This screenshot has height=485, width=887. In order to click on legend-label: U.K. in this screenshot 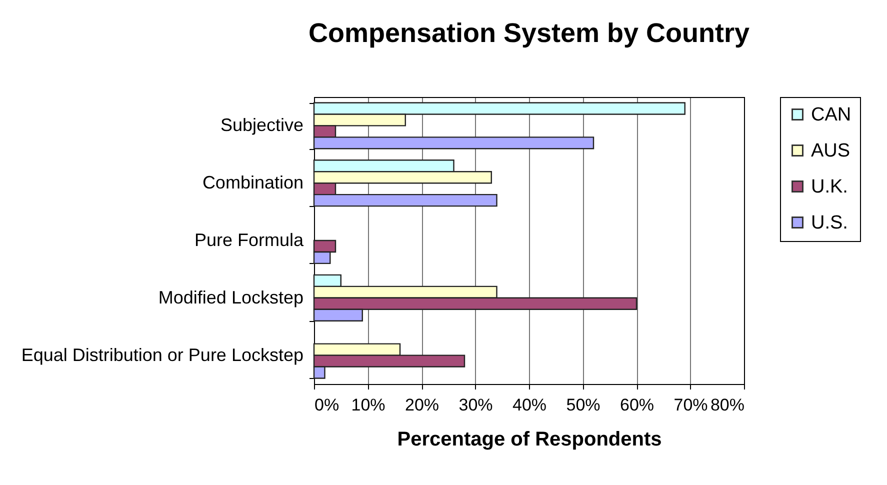, I will do `click(829, 187)`.